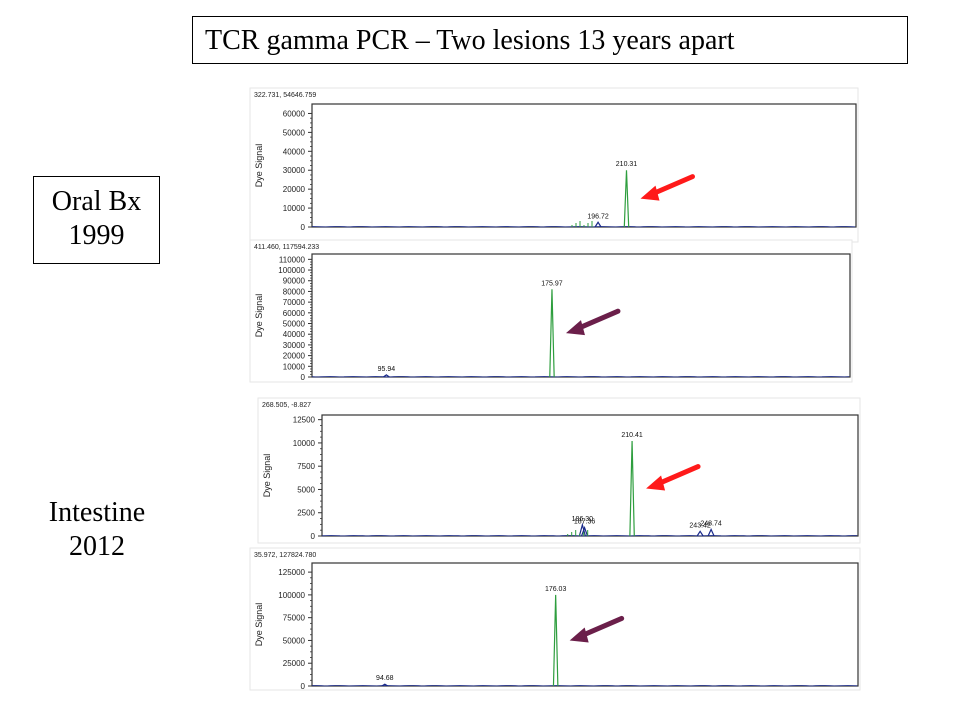 The height and width of the screenshot is (720, 960). Describe the element at coordinates (387, 369) in the screenshot. I see `peak-label: 95.94` at that location.